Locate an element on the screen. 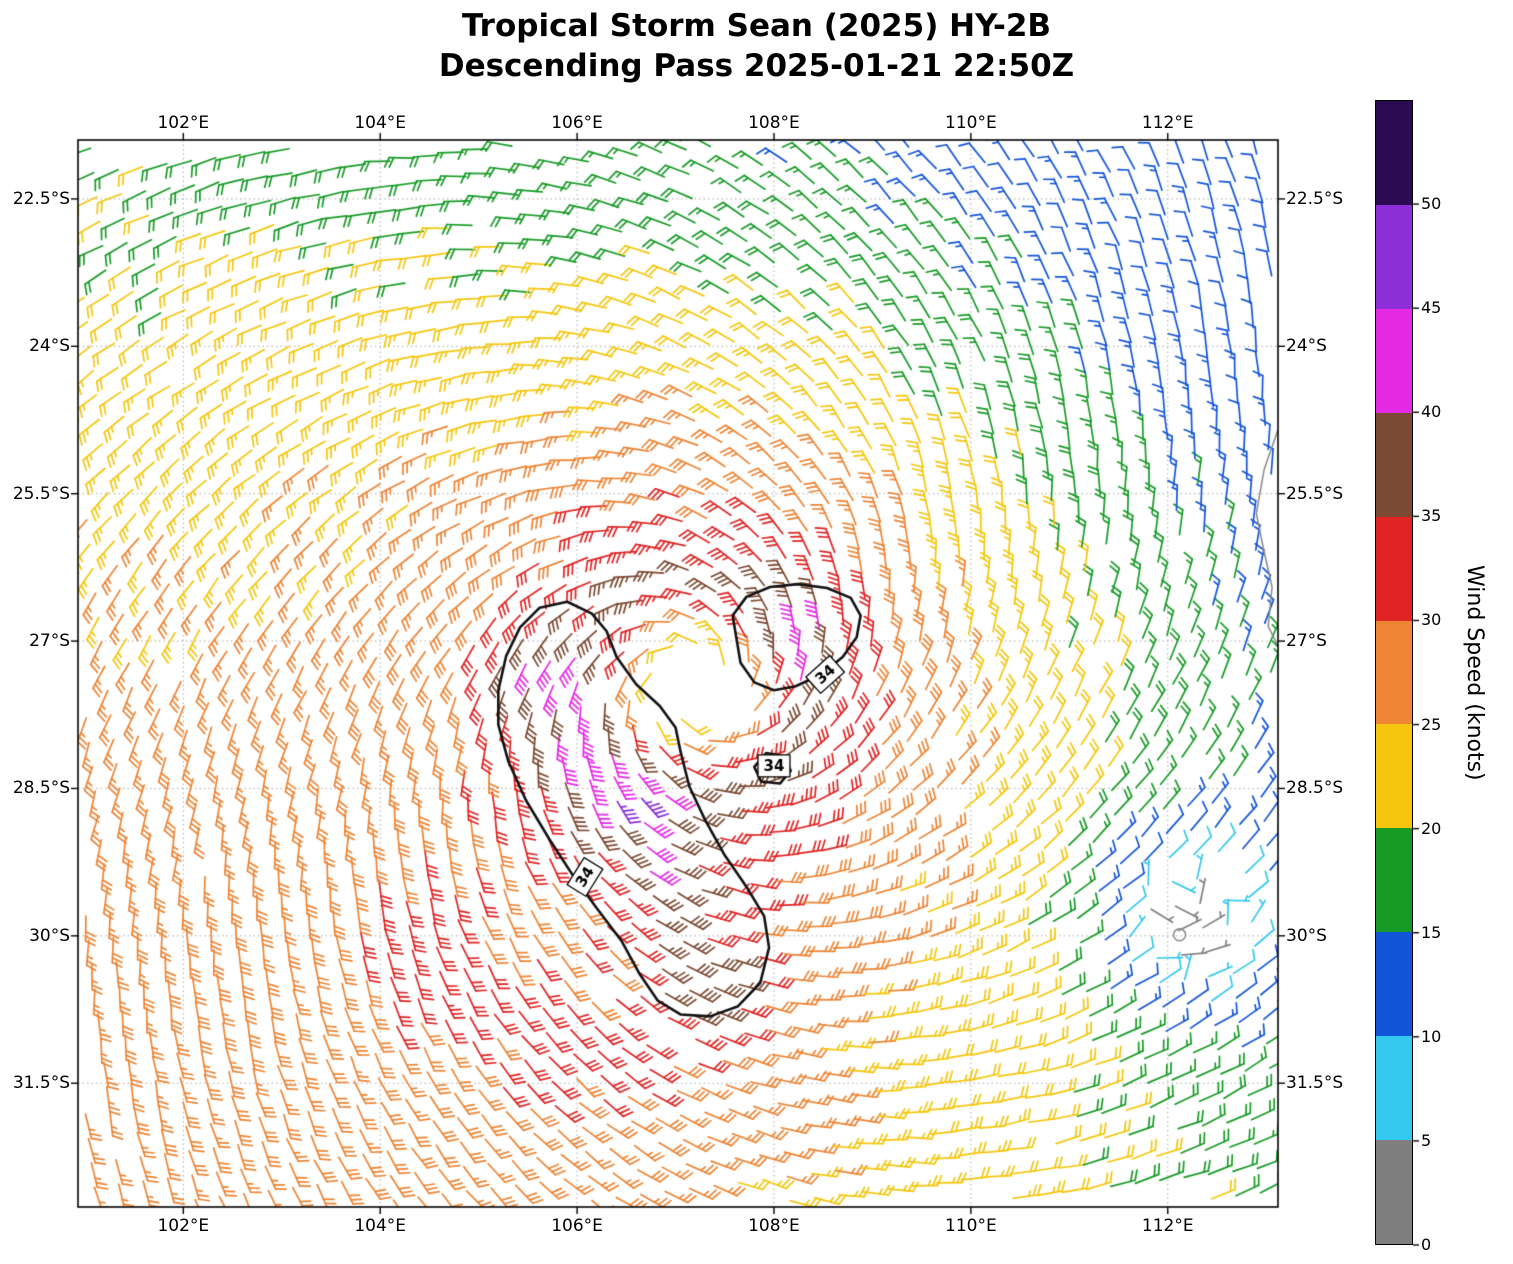 Image resolution: width=1513 pixels, height=1264 pixels. x-tick-label-bottom: 104°E is located at coordinates (380, 1226).